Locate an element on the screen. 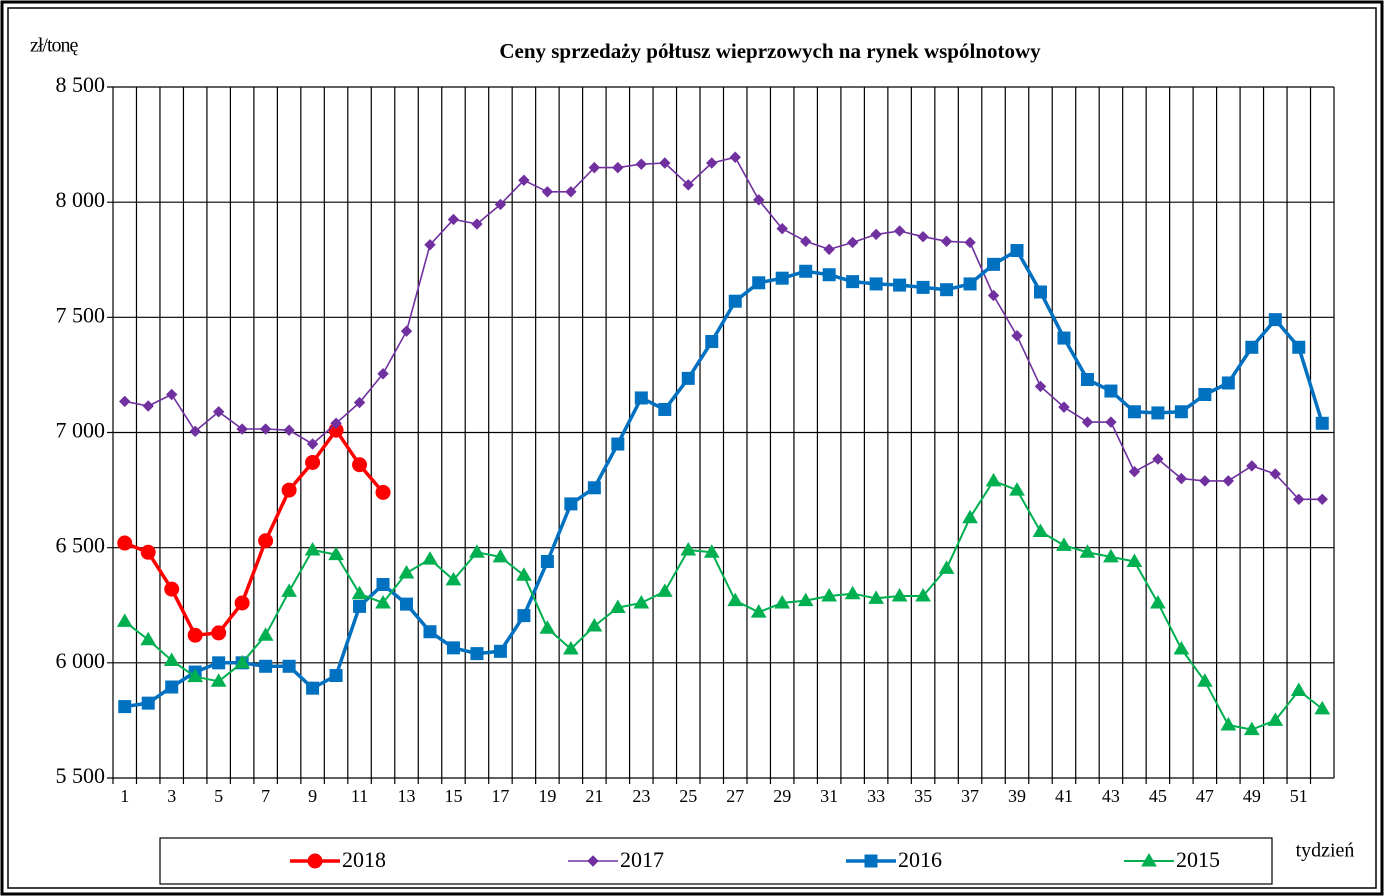 This screenshot has height=896, width=1384. x-tick-label: 37 is located at coordinates (970, 796).